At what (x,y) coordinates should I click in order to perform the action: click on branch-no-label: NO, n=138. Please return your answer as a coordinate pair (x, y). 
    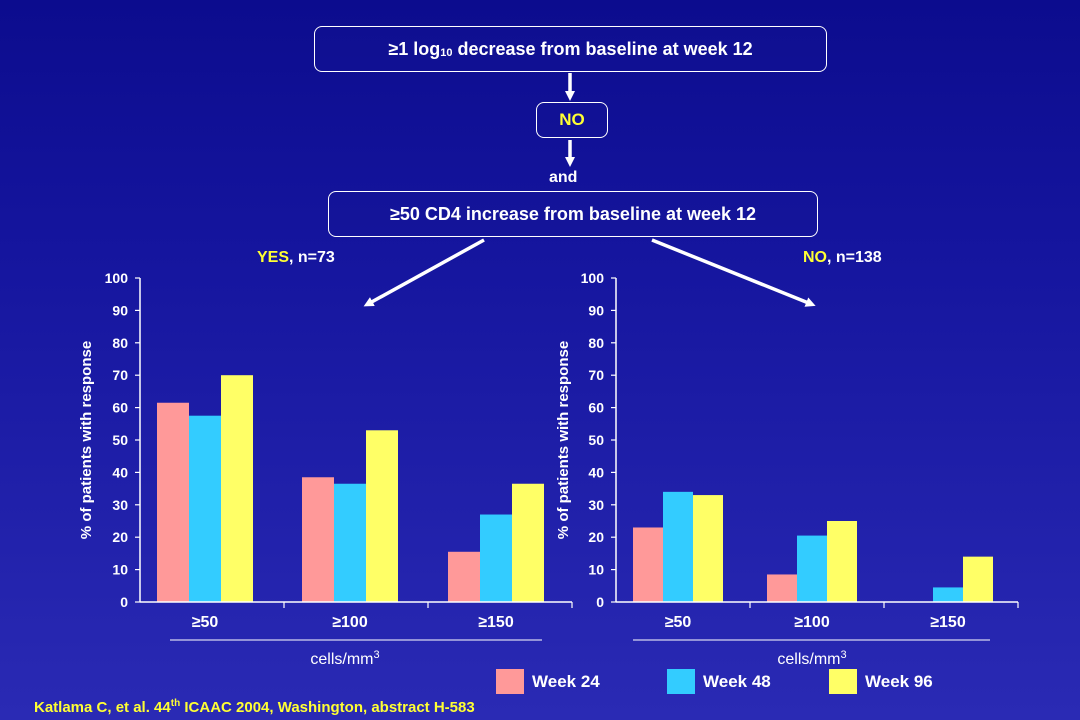
    Looking at the image, I should click on (842, 258).